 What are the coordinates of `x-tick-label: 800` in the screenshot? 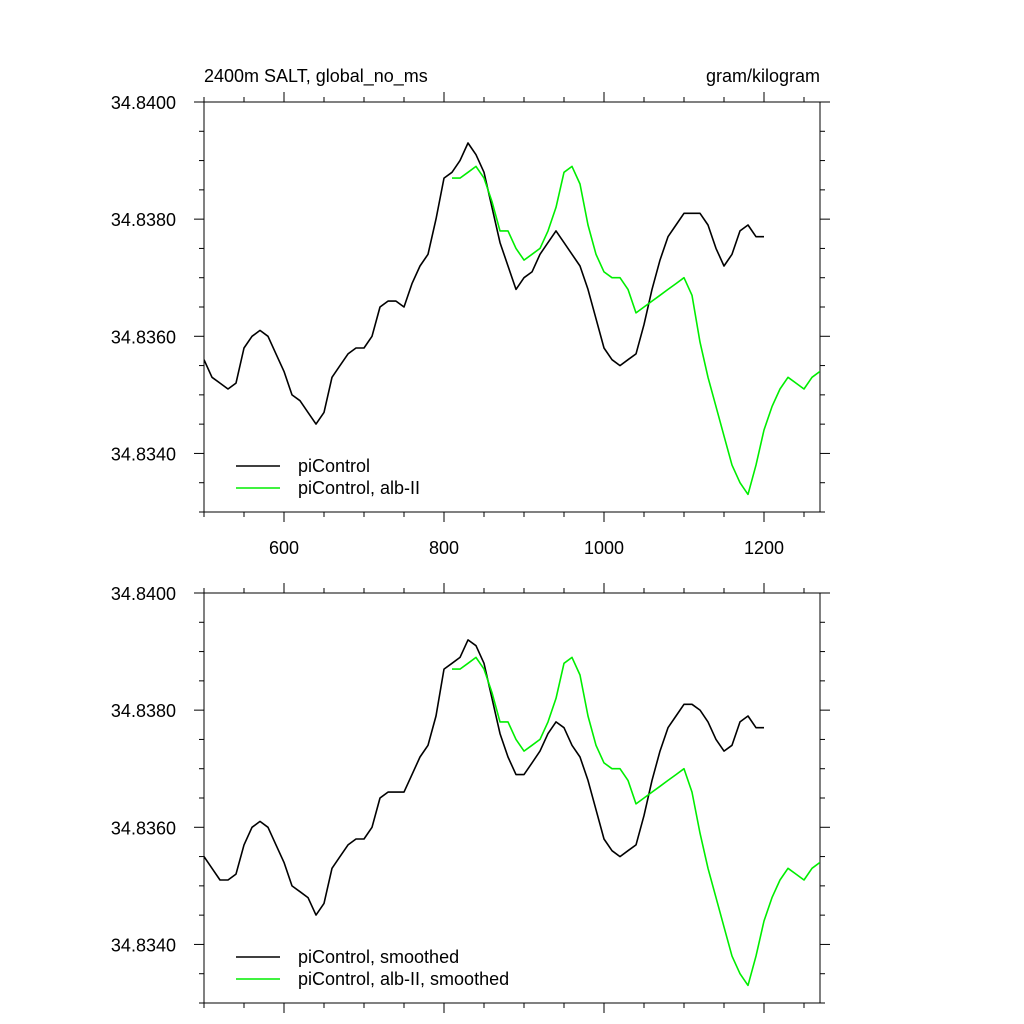 It's located at (444, 548).